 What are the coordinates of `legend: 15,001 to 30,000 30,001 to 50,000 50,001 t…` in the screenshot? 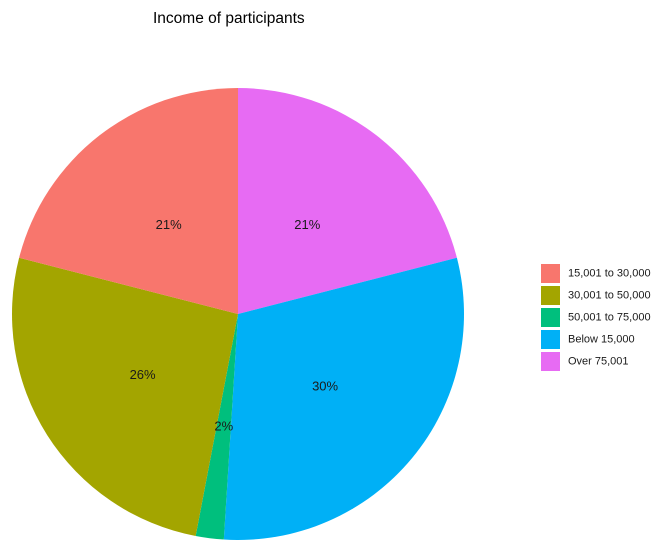 It's located at (596, 317).